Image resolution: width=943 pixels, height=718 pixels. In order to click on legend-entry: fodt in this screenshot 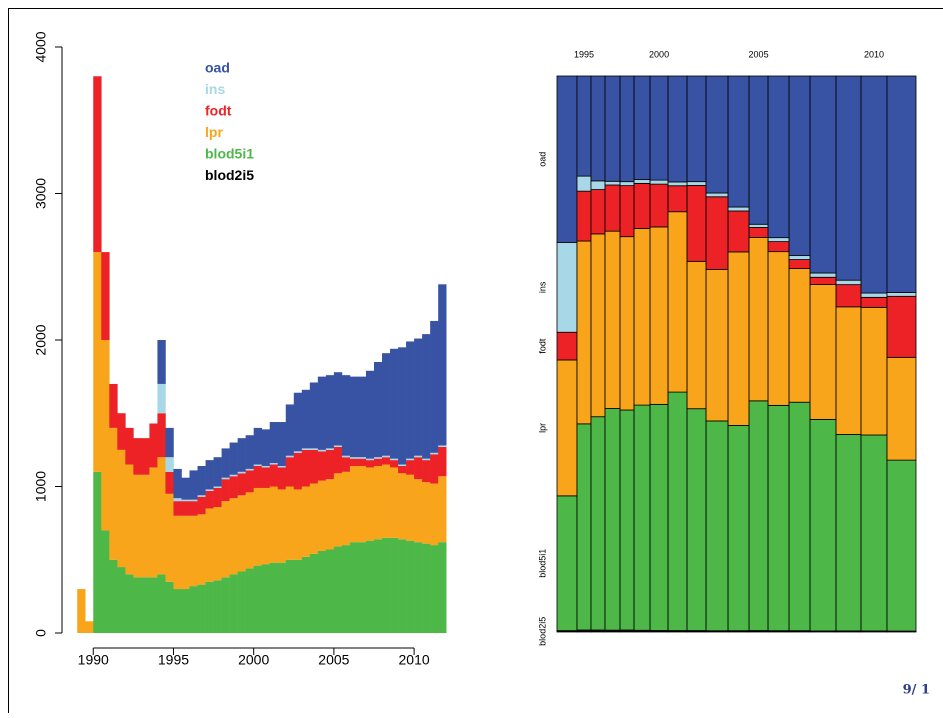, I will do `click(218, 111)`.